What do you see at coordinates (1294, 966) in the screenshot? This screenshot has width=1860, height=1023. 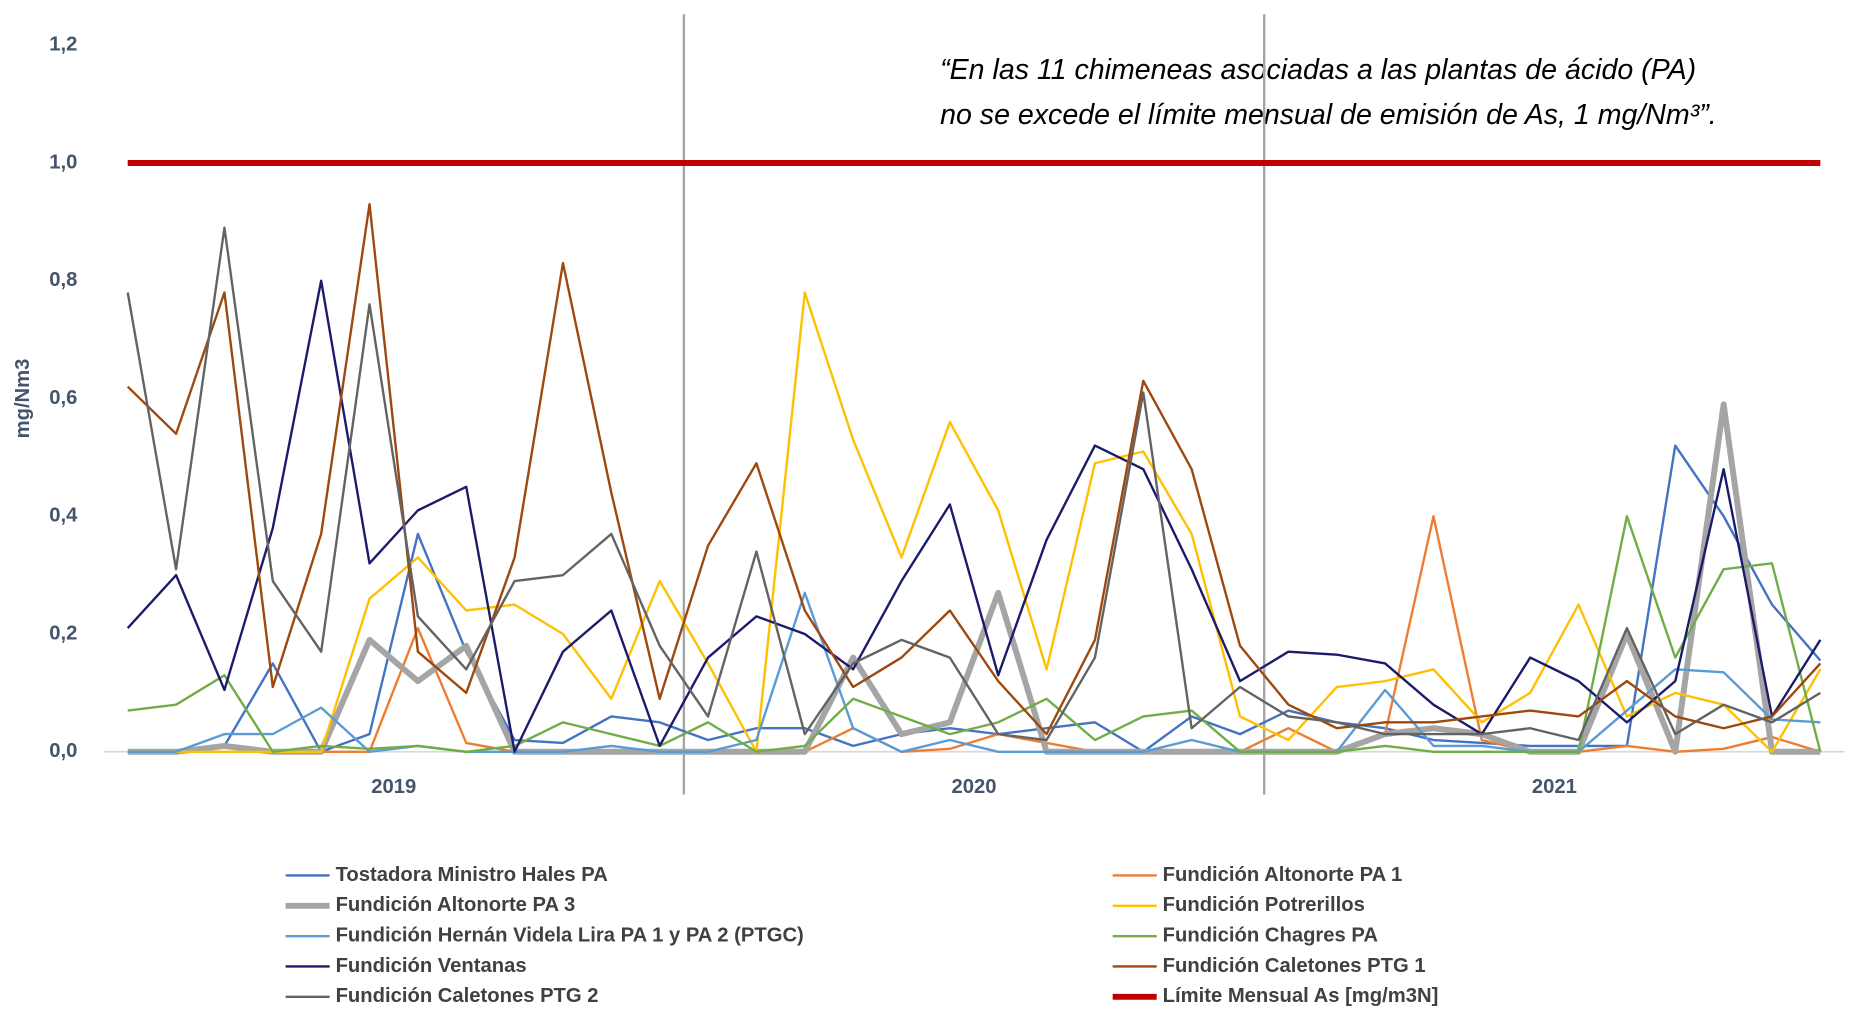 I see `legend-label: Fundición Caletones PTG 1` at bounding box center [1294, 966].